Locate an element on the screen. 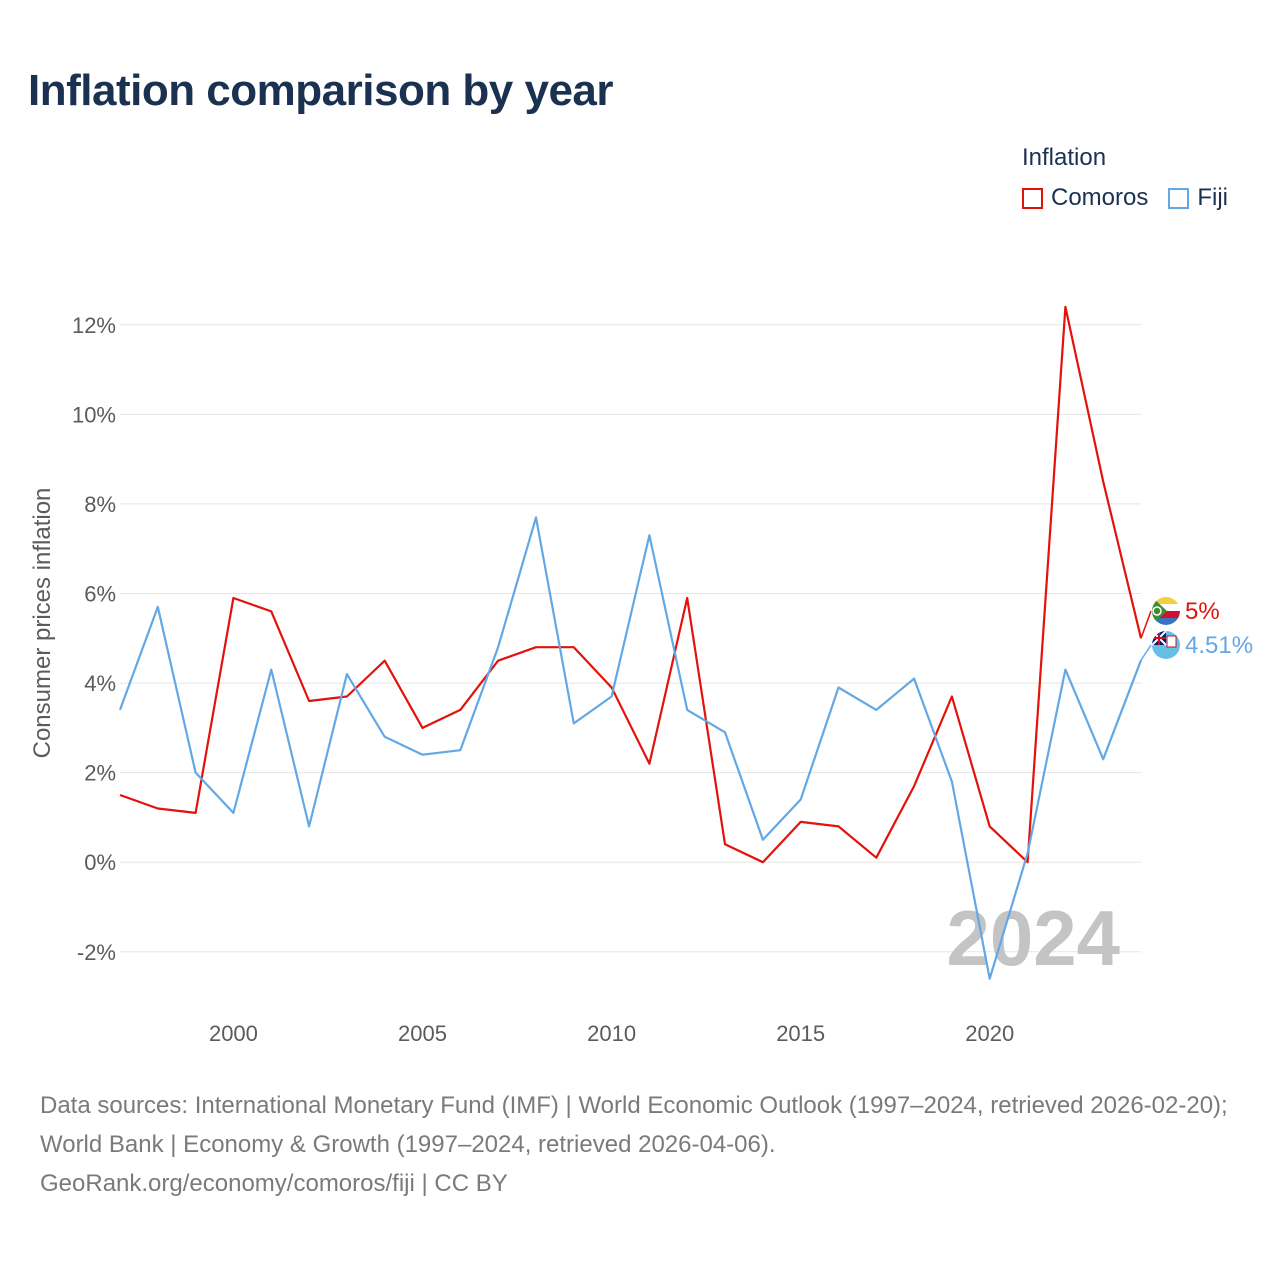 The height and width of the screenshot is (1280, 1280). y-tick-label: 2% is located at coordinates (100, 773).